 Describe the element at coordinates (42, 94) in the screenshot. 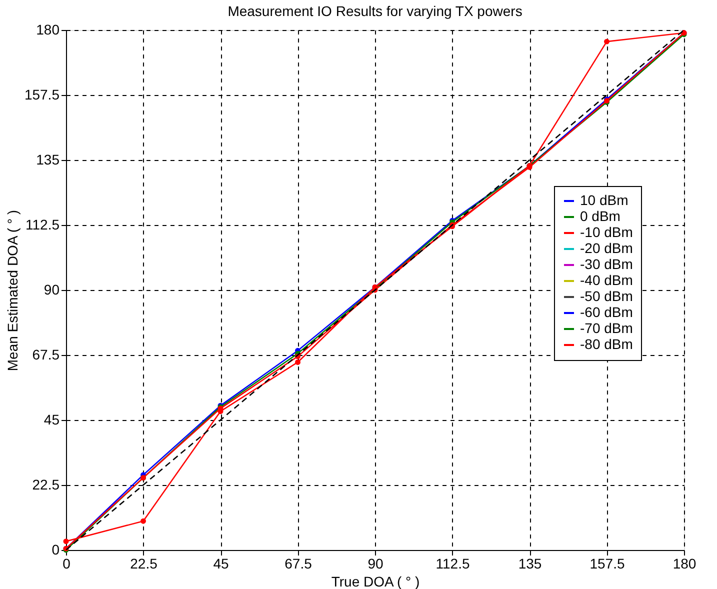

I see `y-tick-label: 157.5` at that location.